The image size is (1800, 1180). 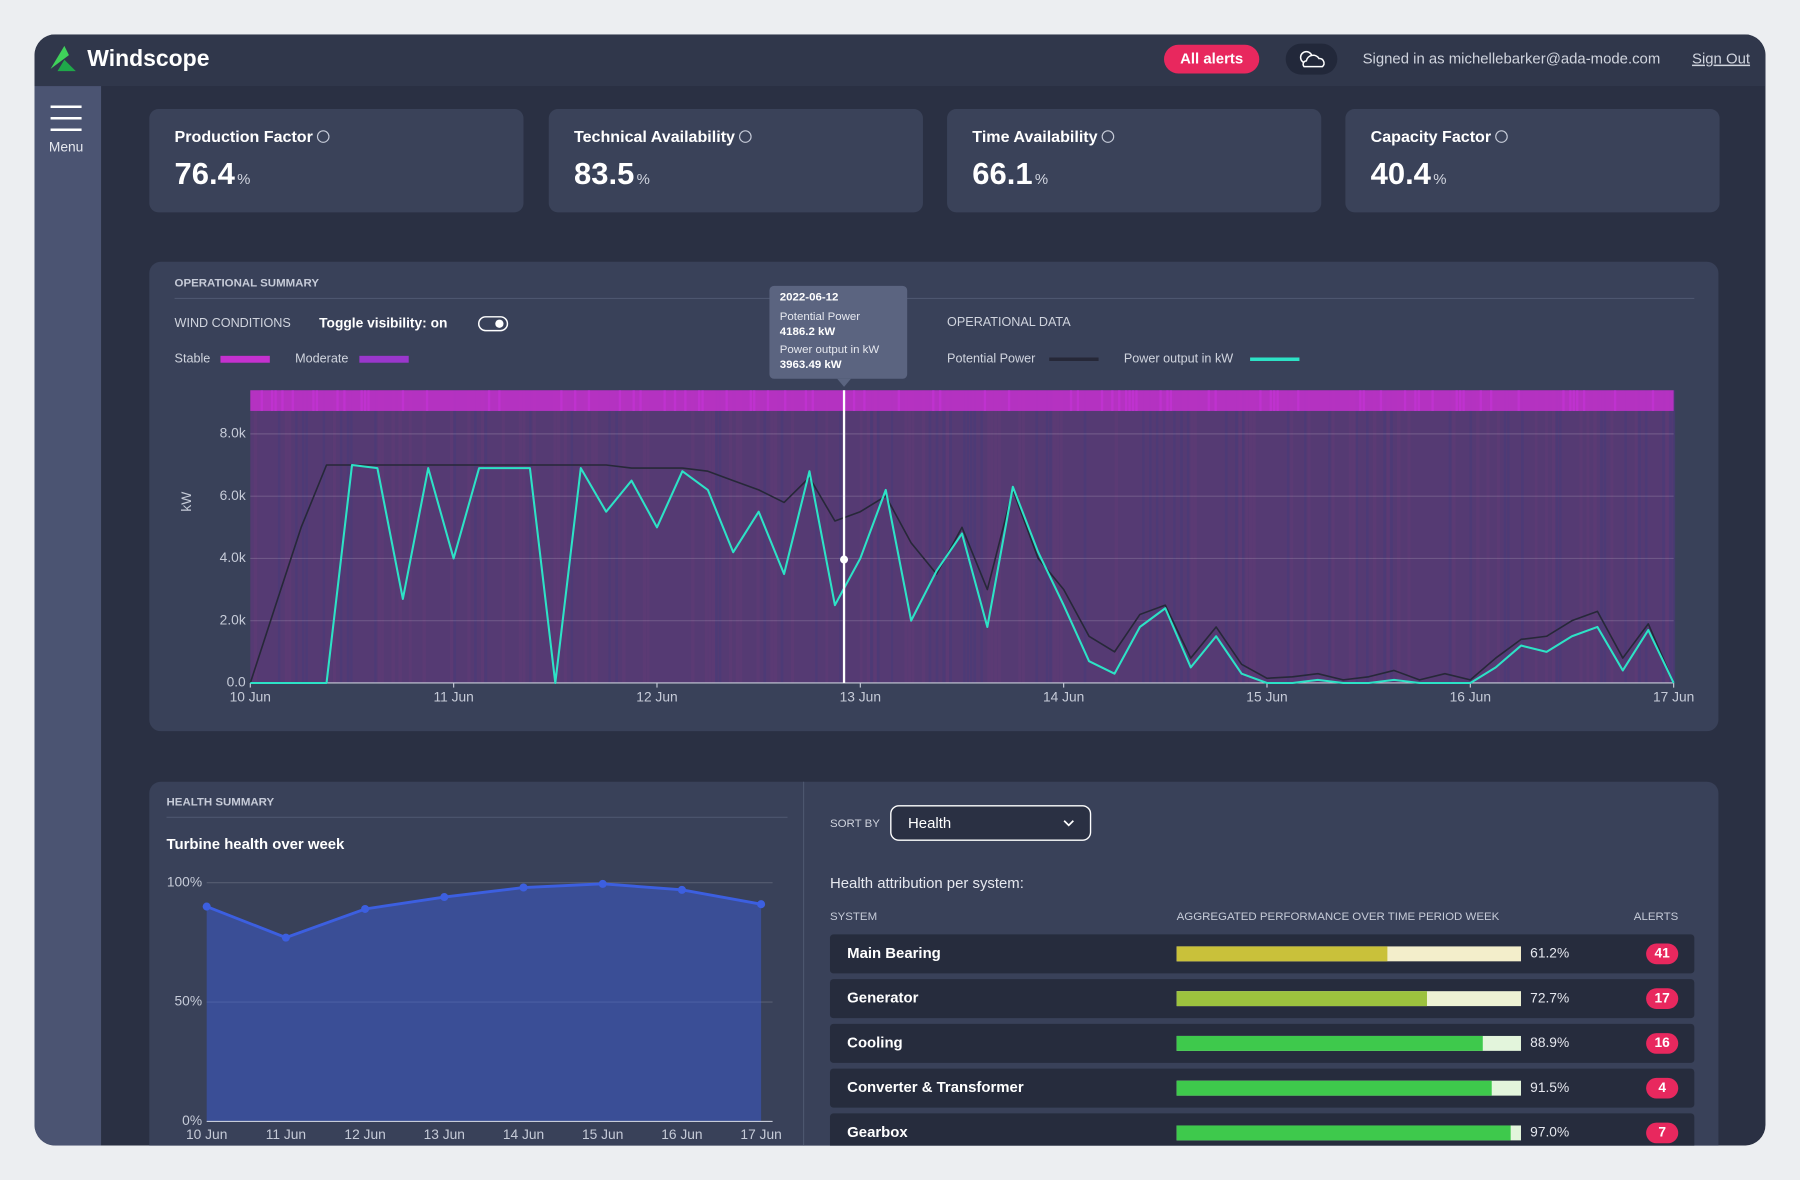 I want to click on y-tick-label: 0.0, so click(x=236, y=682).